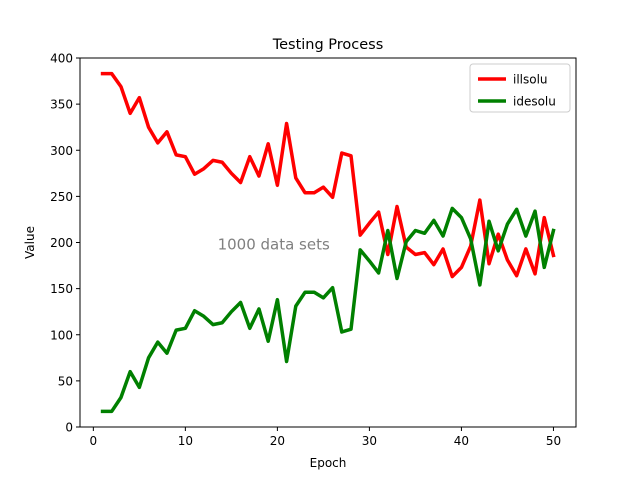 This screenshot has width=640, height=480. What do you see at coordinates (461, 441) in the screenshot?
I see `x-tick-label: 40` at bounding box center [461, 441].